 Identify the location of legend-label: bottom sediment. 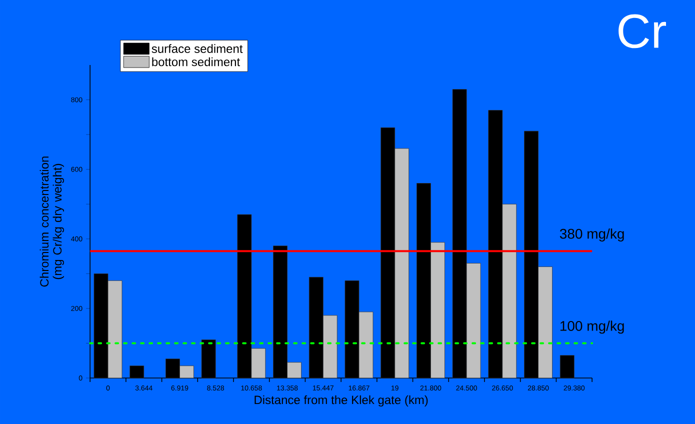
(196, 61).